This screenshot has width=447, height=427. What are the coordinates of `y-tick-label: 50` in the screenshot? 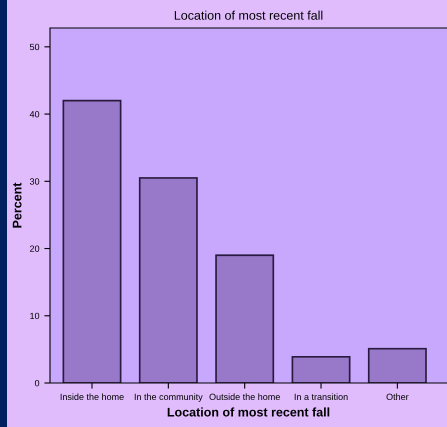 It's located at (35, 47).